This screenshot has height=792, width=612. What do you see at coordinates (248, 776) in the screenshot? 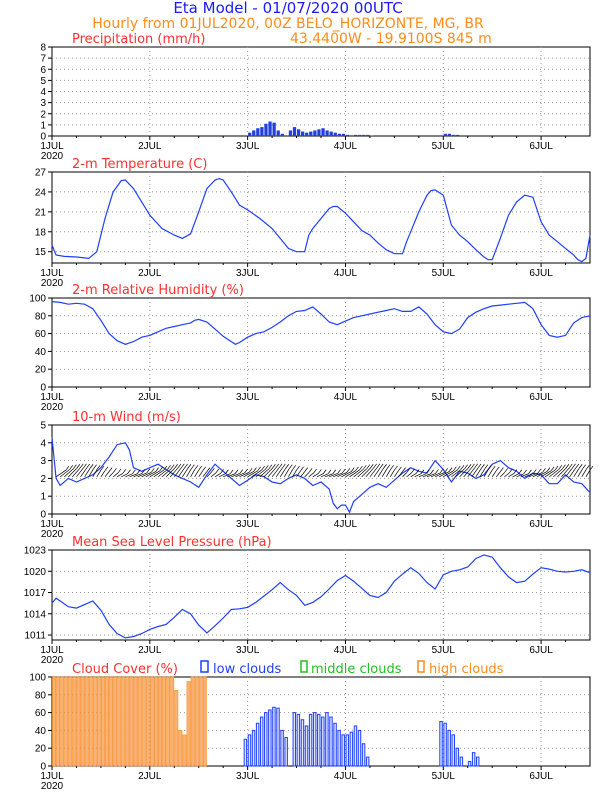
I see `cloud-xtick-label: 3JUL` at bounding box center [248, 776].